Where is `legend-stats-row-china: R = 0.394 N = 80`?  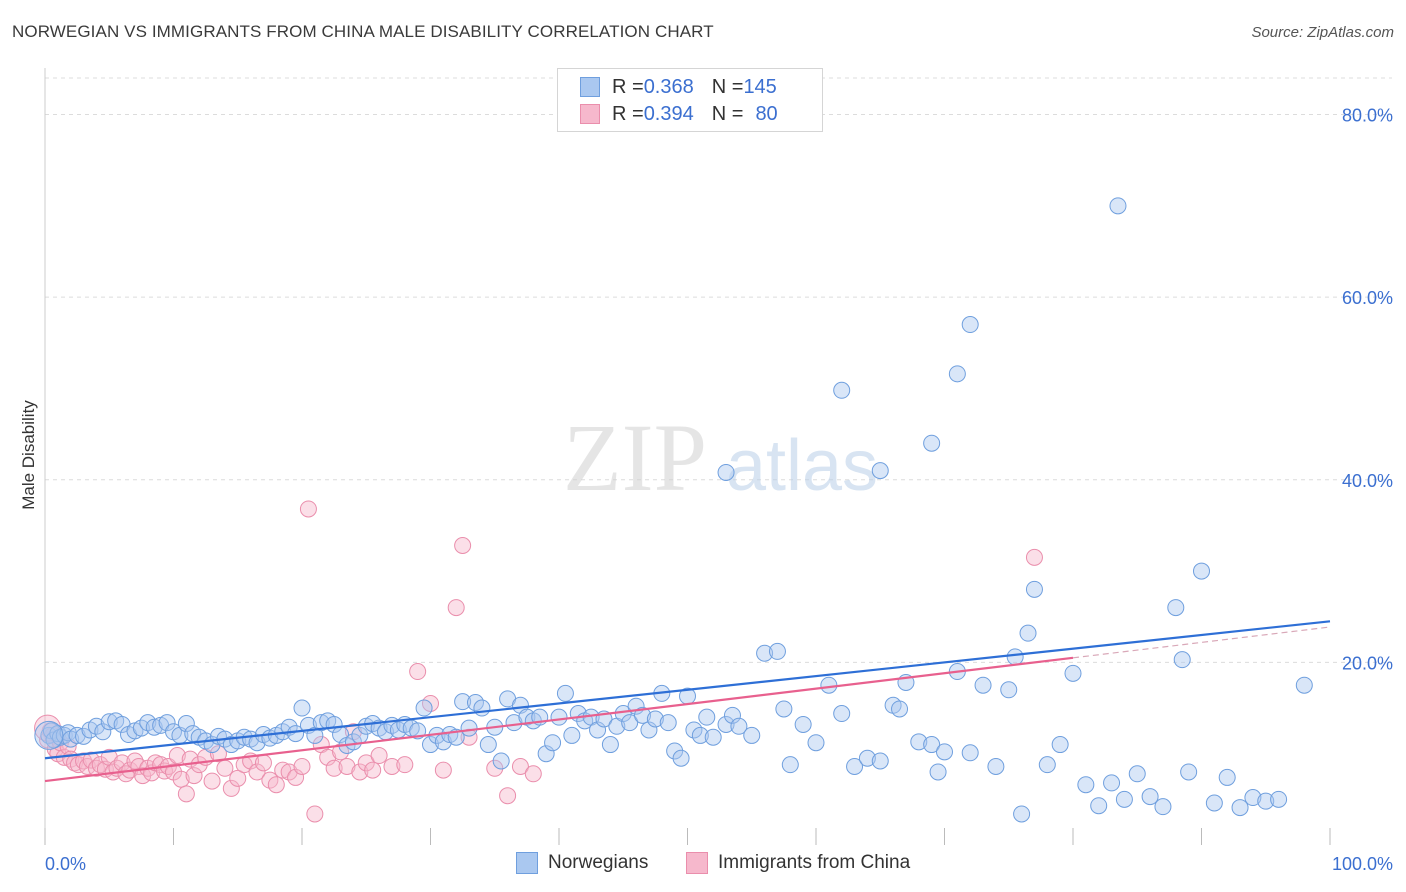
legend-stats-row-china: R = 0.394 N = 80 is located at coordinates (679, 114).